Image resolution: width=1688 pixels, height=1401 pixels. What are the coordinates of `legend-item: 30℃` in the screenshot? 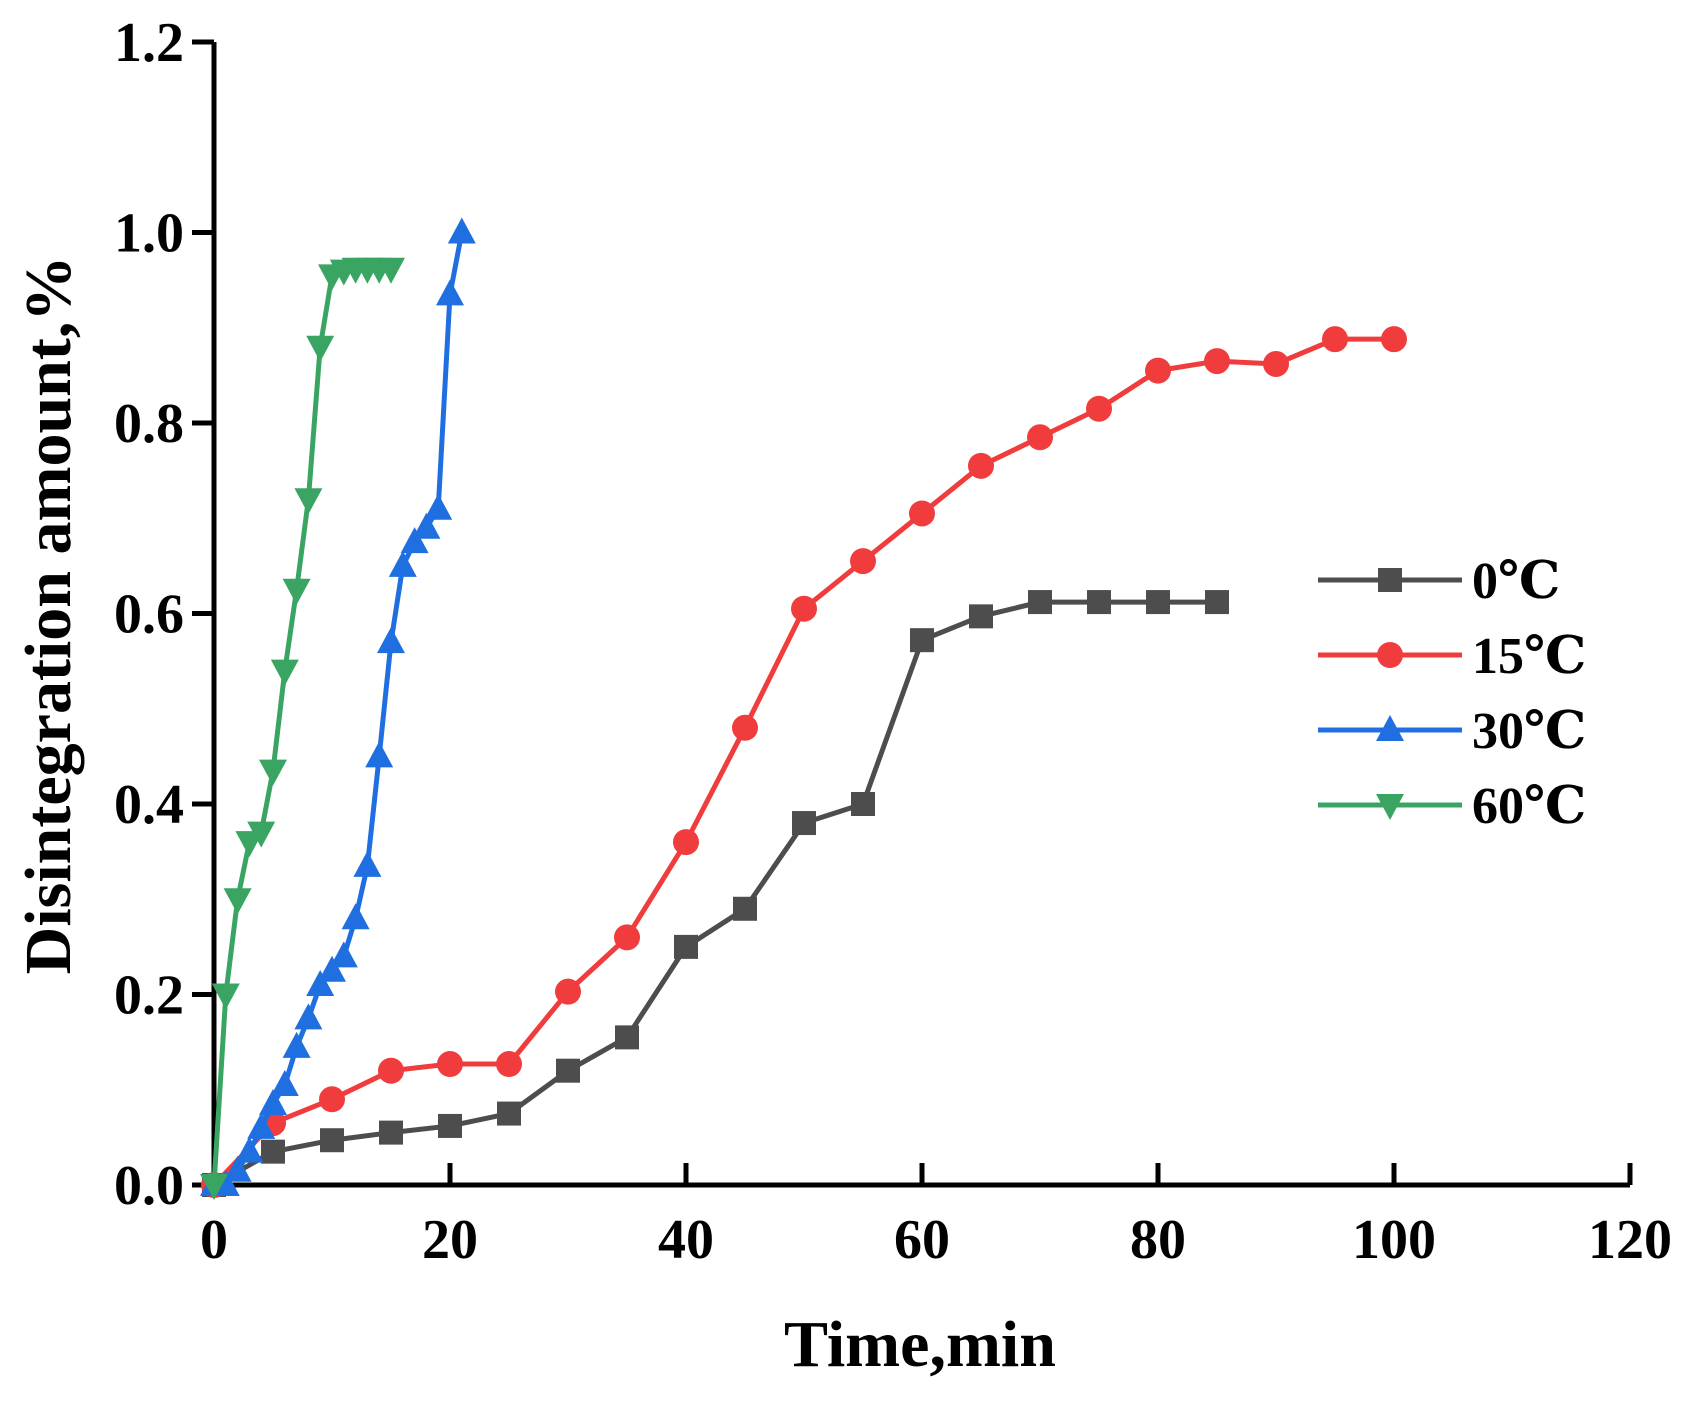 It's located at (1452, 731).